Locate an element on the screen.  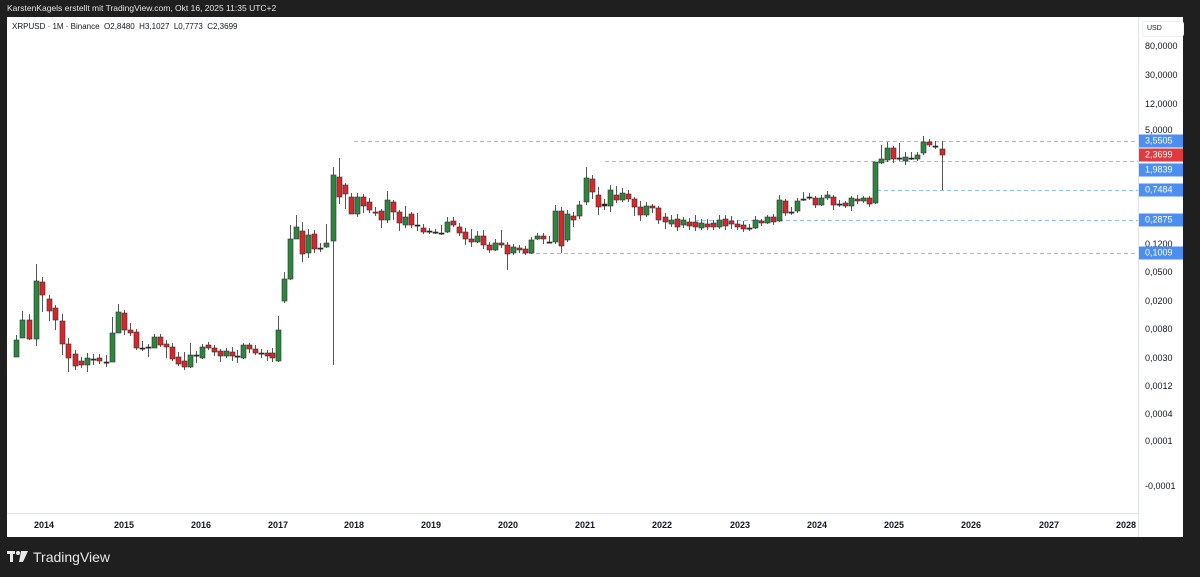
currency-label: USD is located at coordinates (1163, 29).